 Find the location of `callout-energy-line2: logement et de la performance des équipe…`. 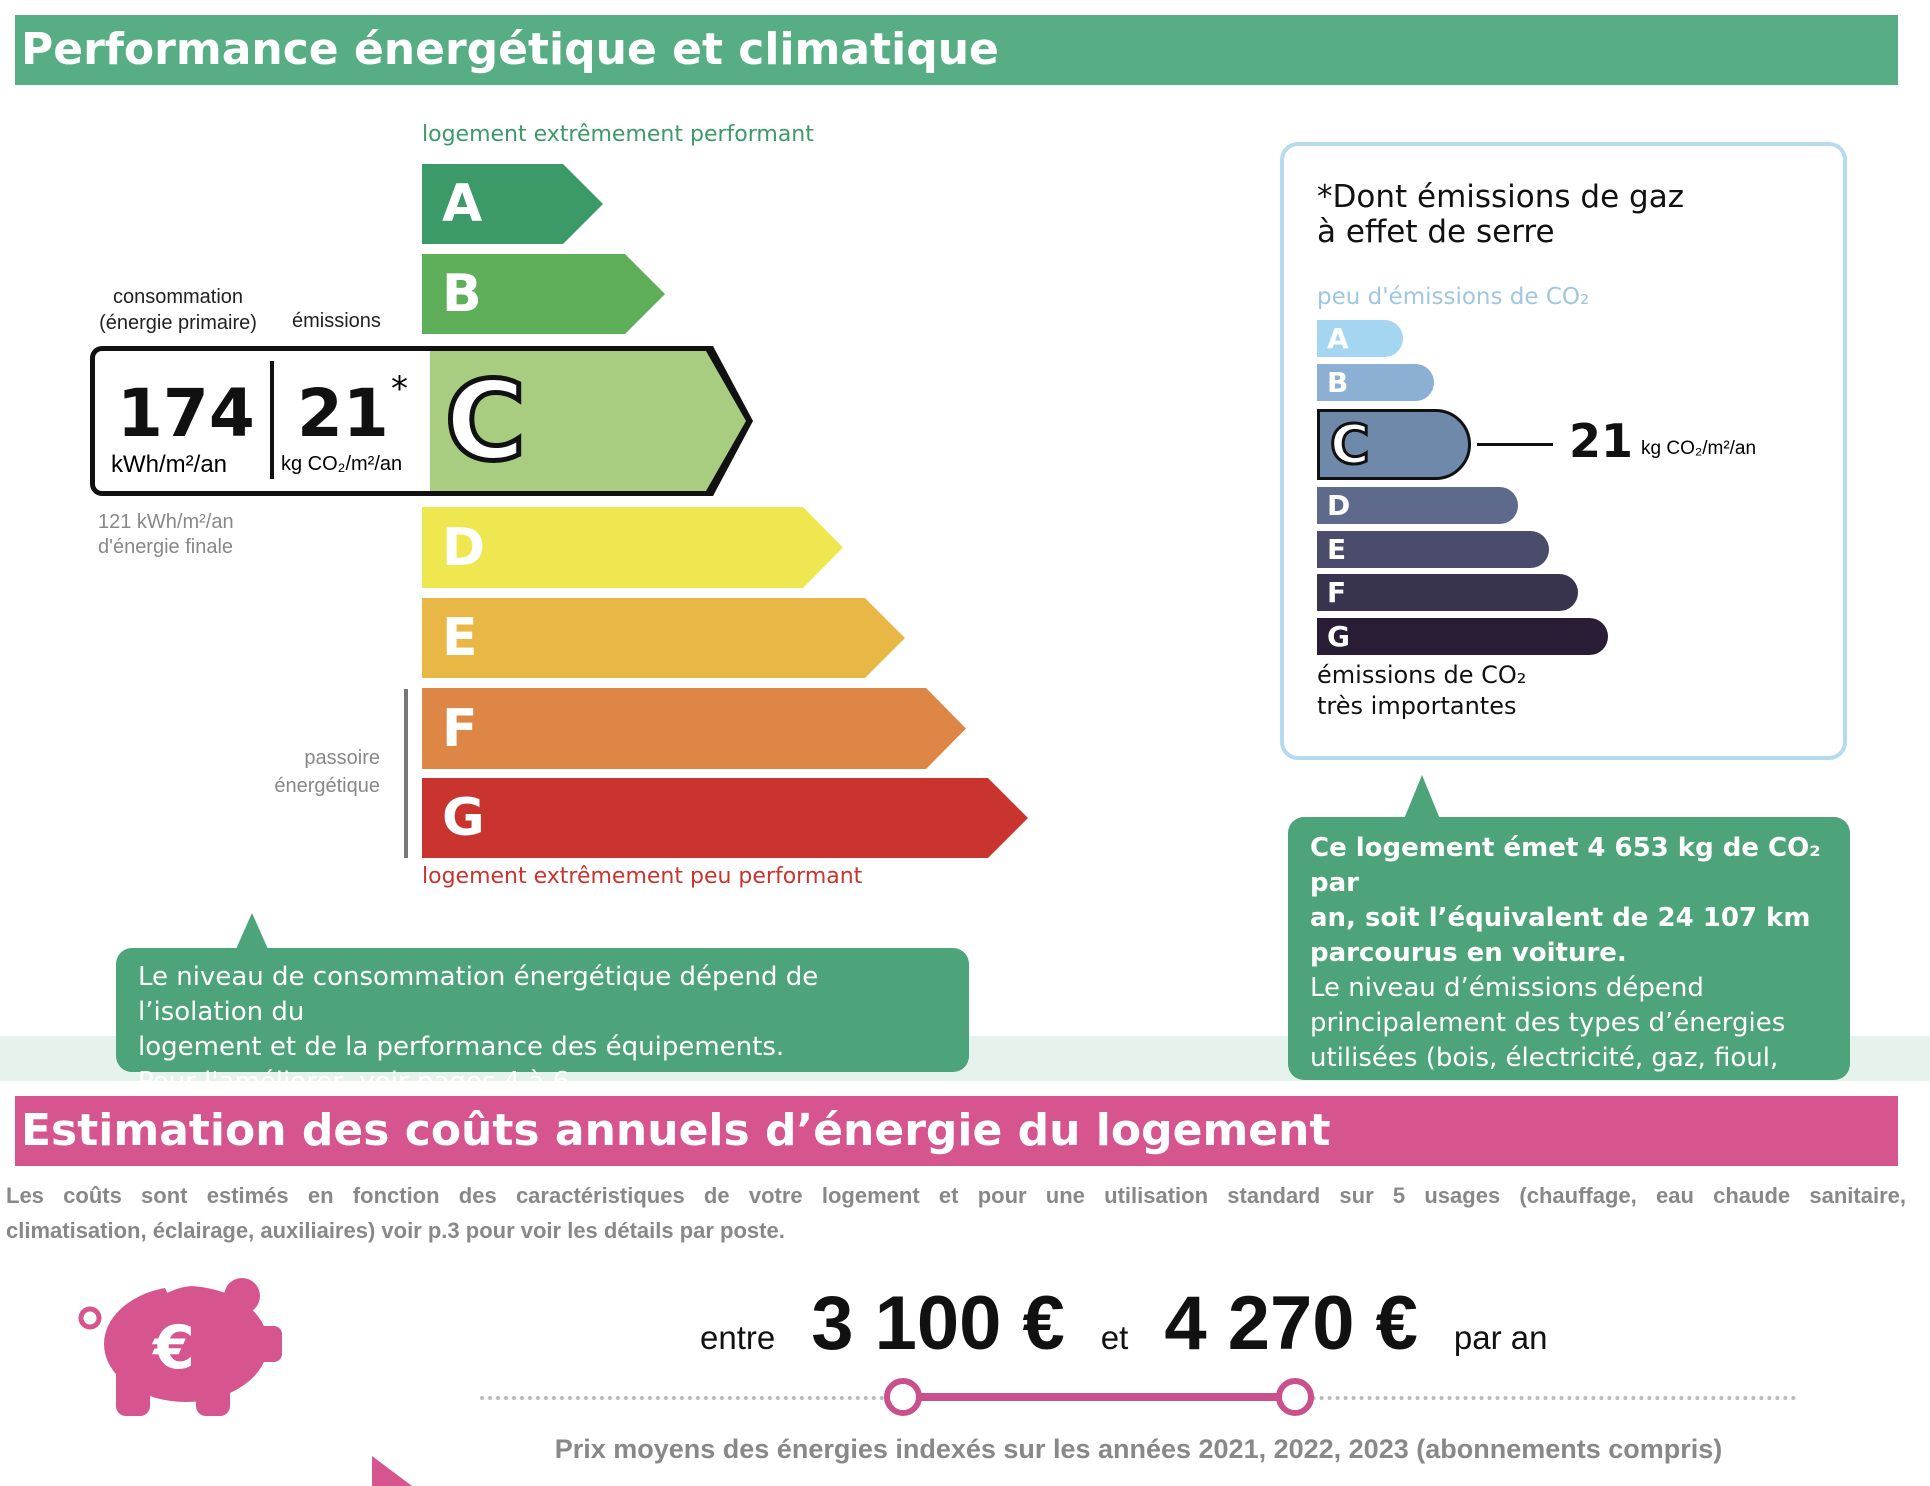

callout-energy-line2: logement et de la performance des équipe… is located at coordinates (461, 1047).